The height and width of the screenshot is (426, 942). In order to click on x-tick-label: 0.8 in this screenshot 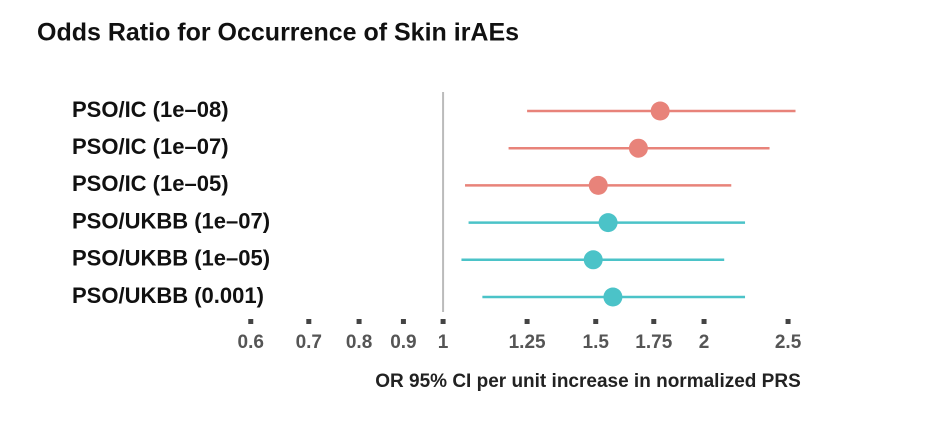, I will do `click(359, 342)`.